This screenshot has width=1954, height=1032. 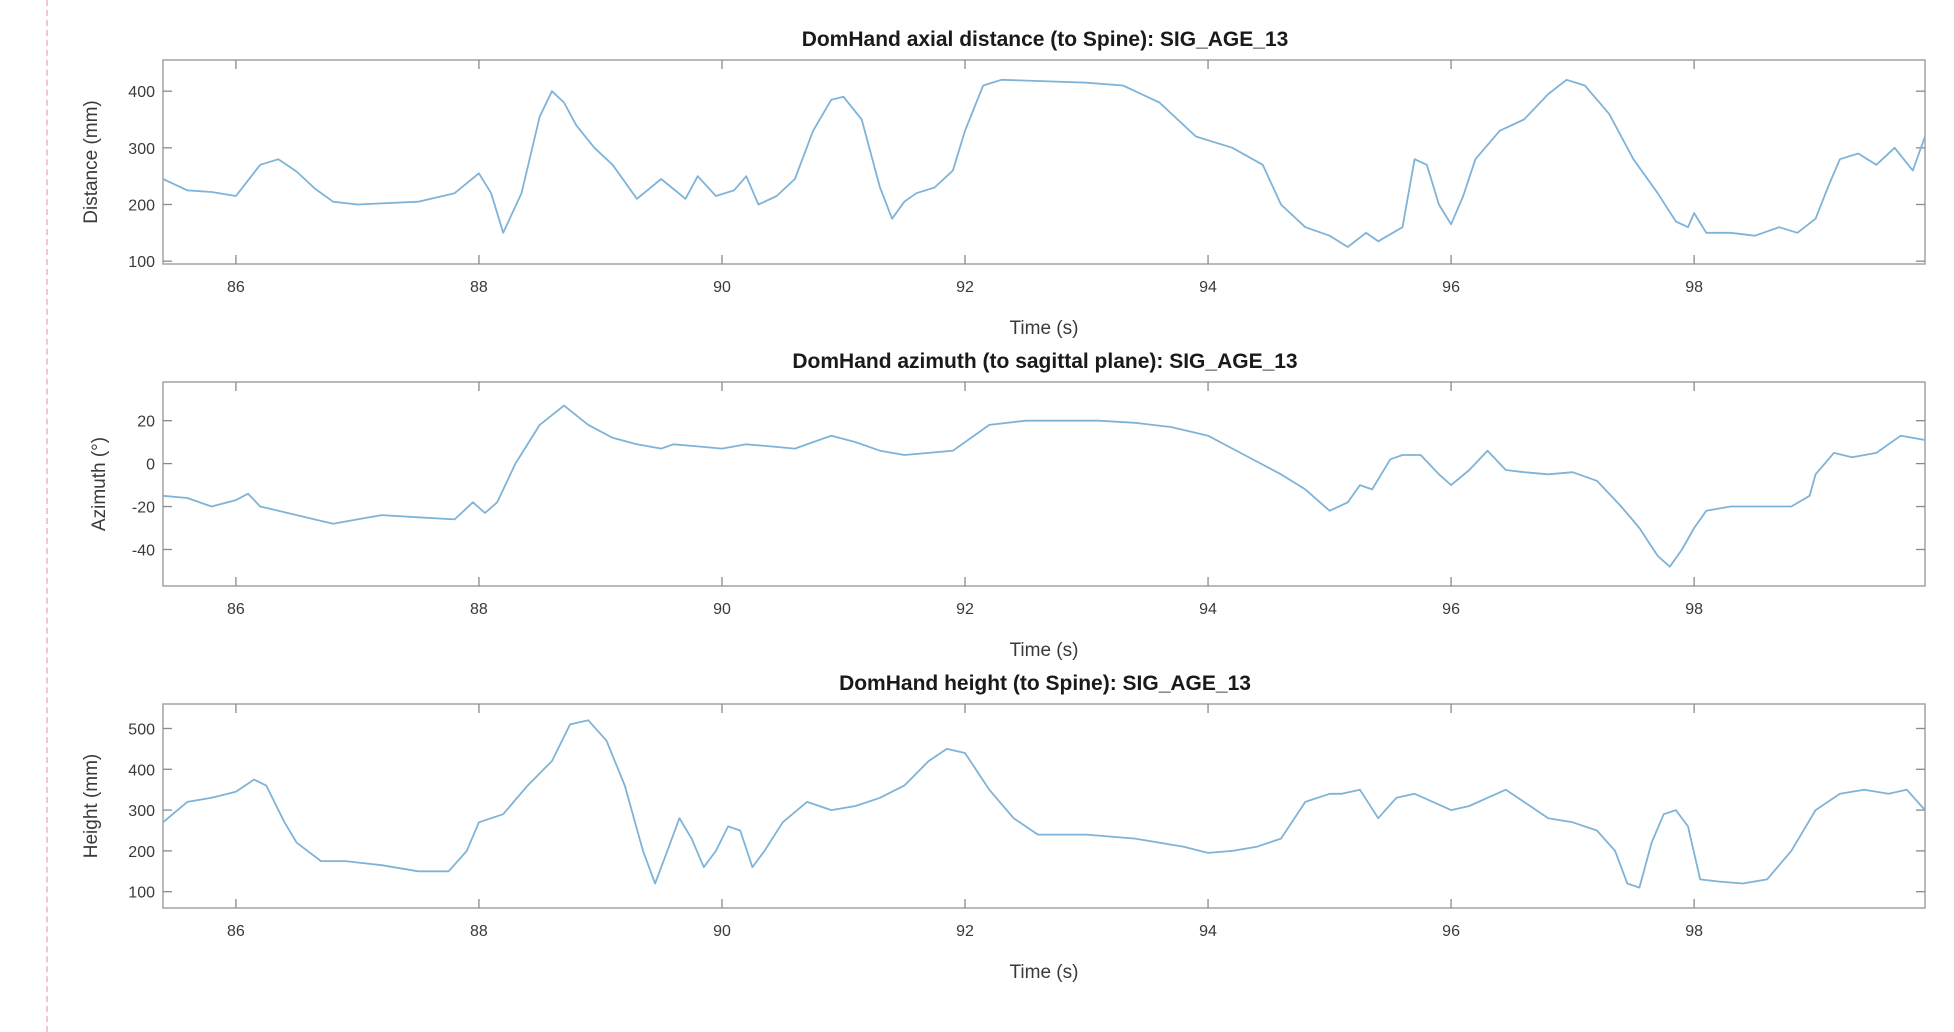 I want to click on y-tick-label: -20, so click(x=143, y=508).